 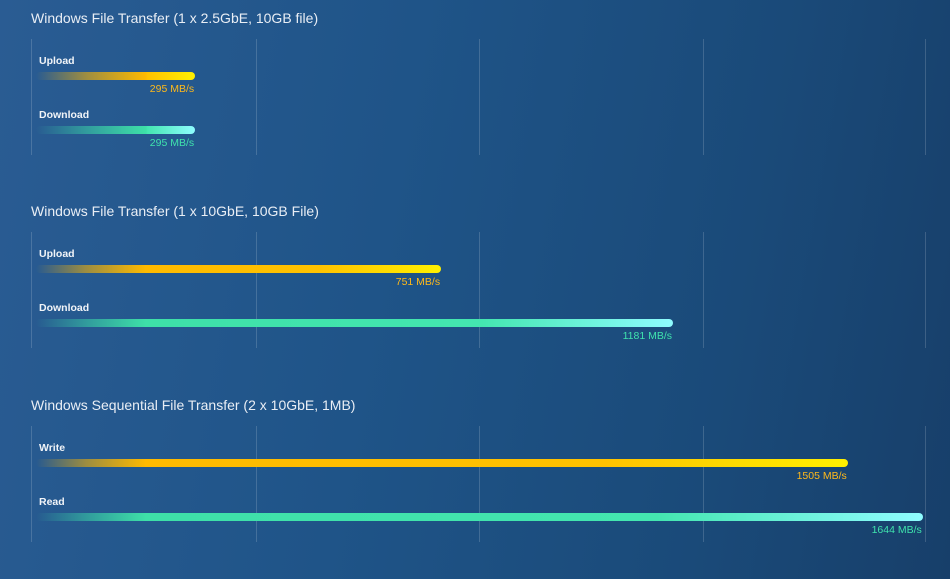 I want to click on value-label: 1181 MB/s, so click(x=647, y=336).